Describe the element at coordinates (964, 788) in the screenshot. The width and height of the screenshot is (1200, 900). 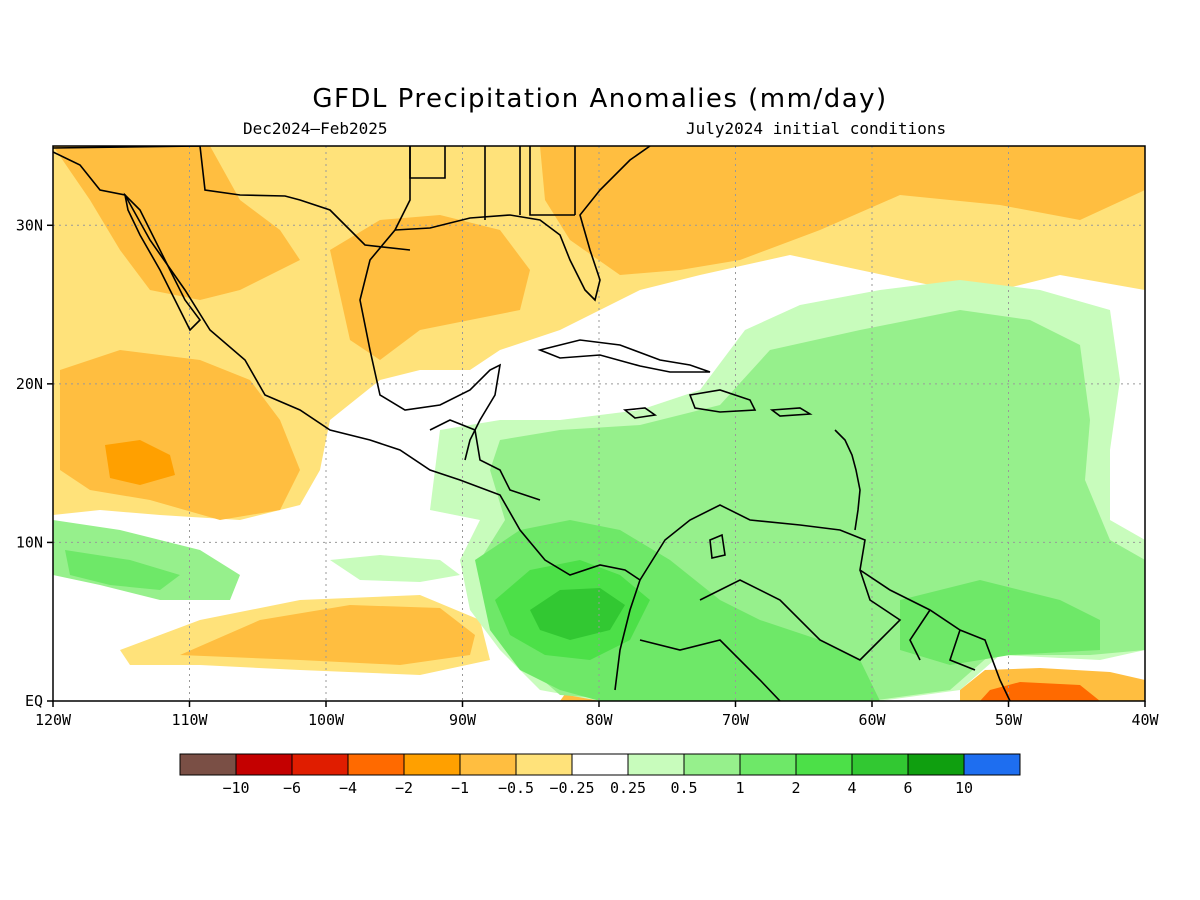
I see `legend-label: 10` at that location.